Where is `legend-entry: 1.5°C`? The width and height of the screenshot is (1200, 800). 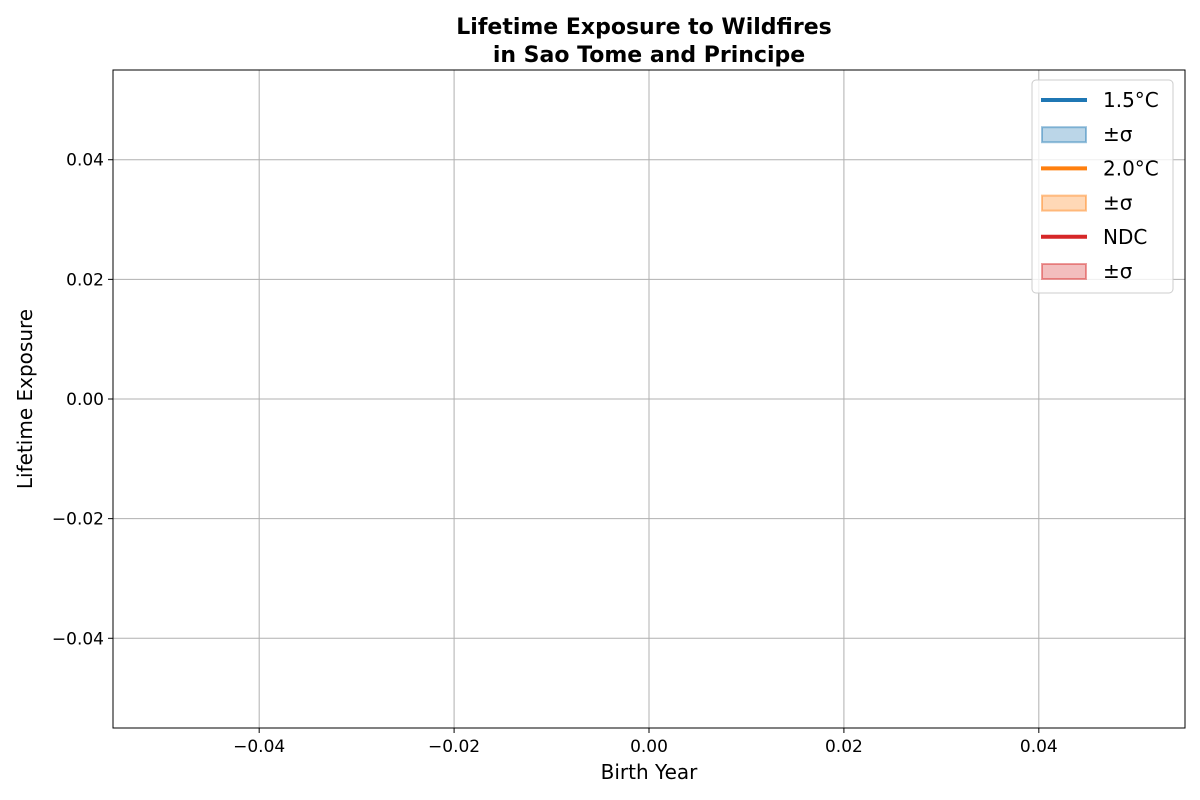 legend-entry: 1.5°C is located at coordinates (1100, 100).